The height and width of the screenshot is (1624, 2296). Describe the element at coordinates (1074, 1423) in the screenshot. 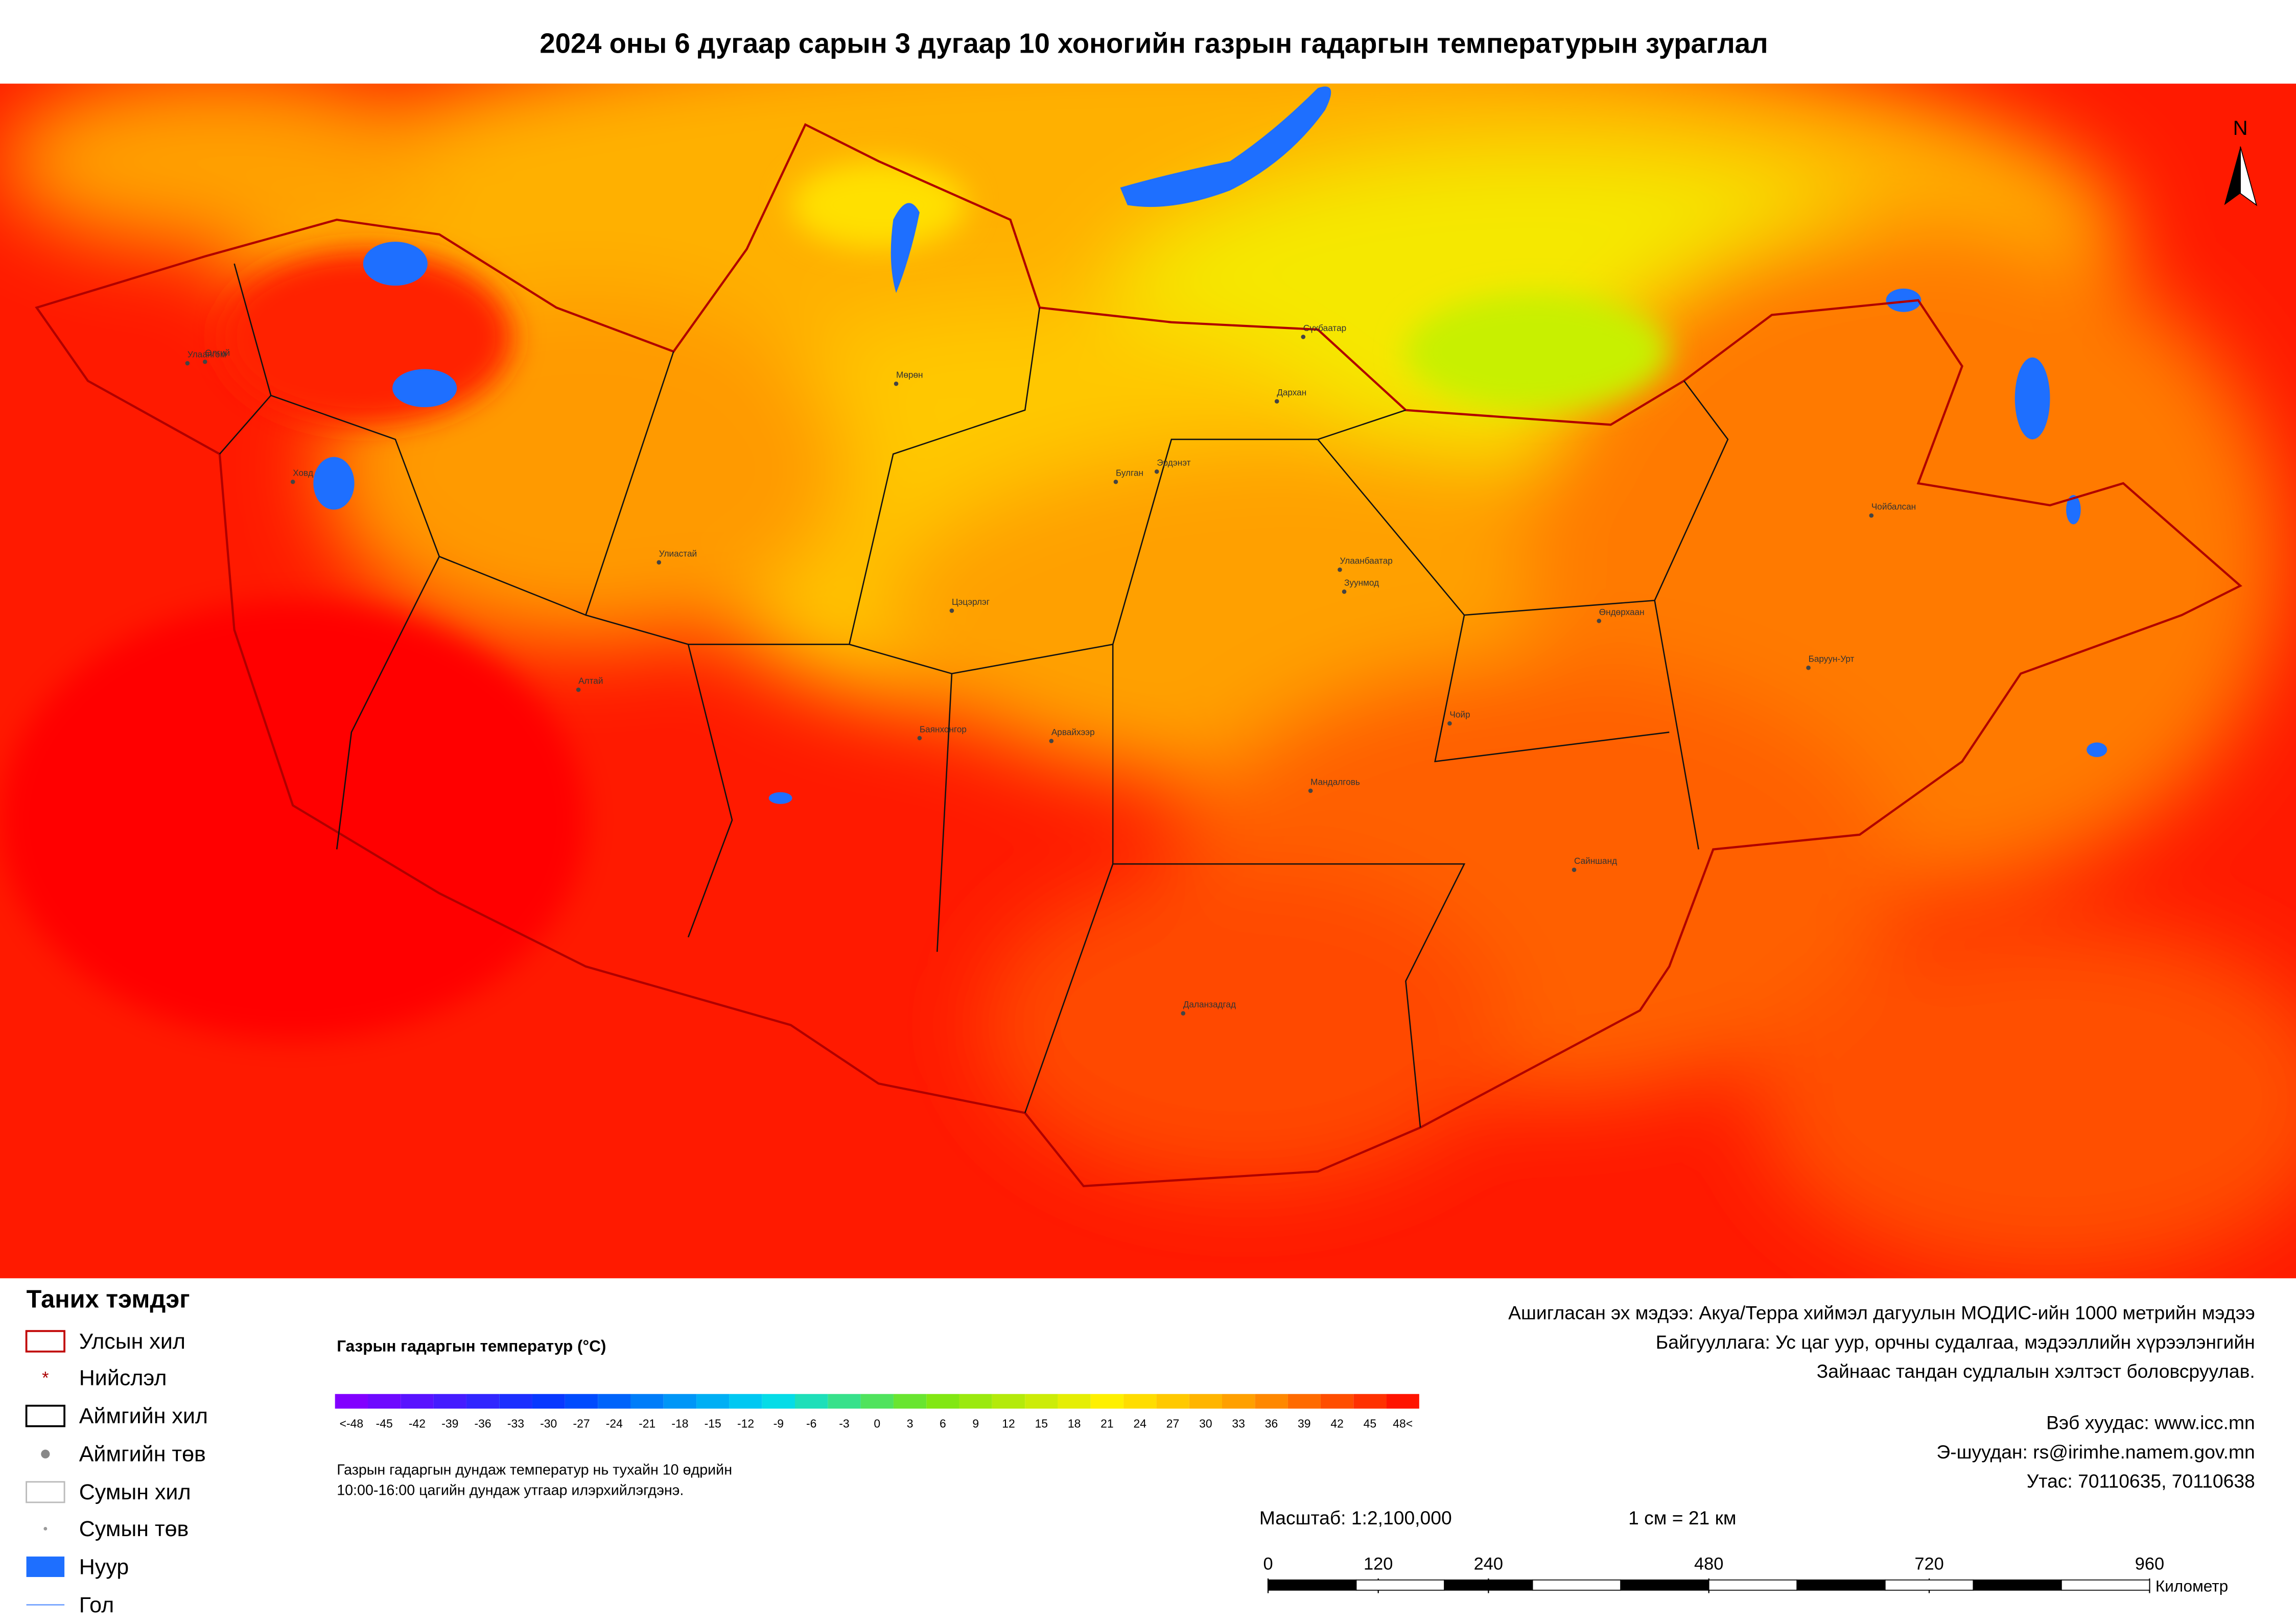

I see `colorbar-label: 18` at that location.